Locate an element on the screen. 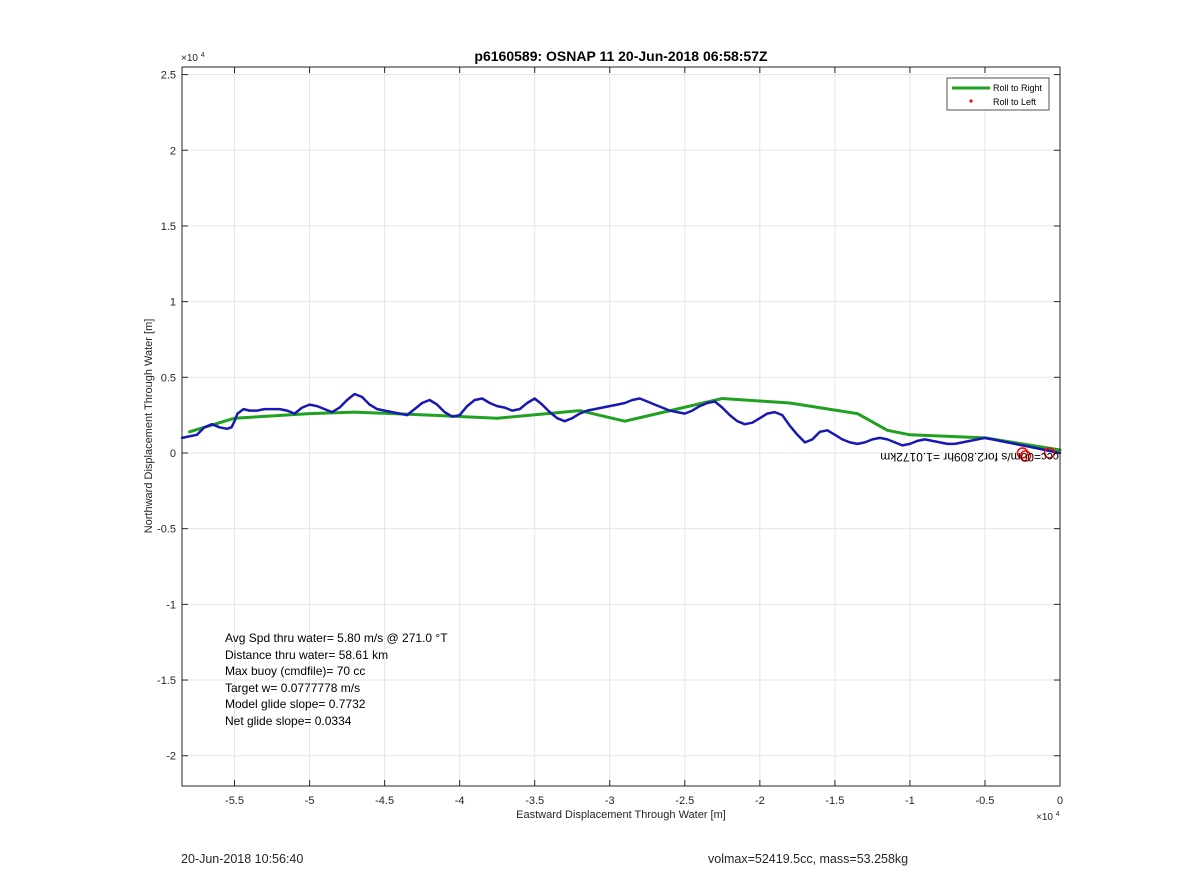 The width and height of the screenshot is (1200, 885). stat-distance: Distance thru water= 58.61 km is located at coordinates (306, 655).